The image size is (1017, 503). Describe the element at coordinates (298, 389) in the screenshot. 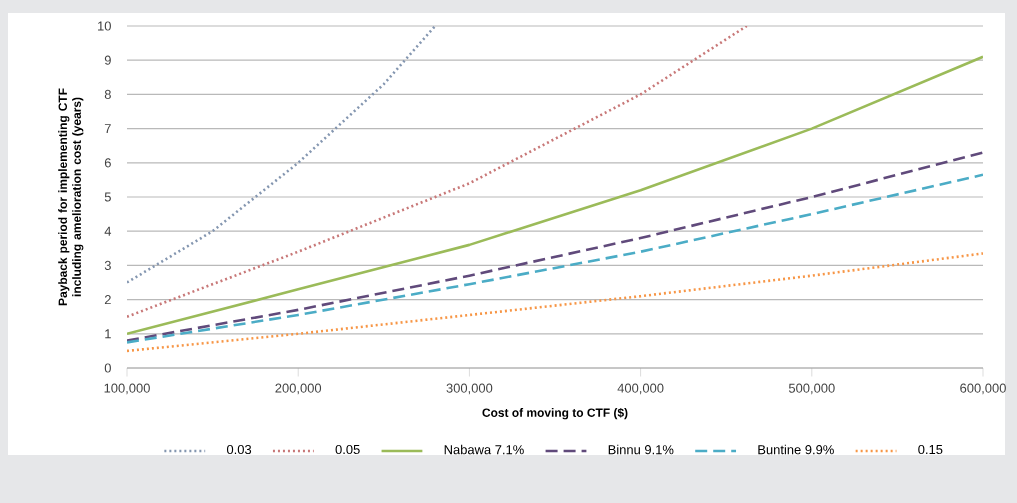

I see `x-tick-label: 200,000` at that location.